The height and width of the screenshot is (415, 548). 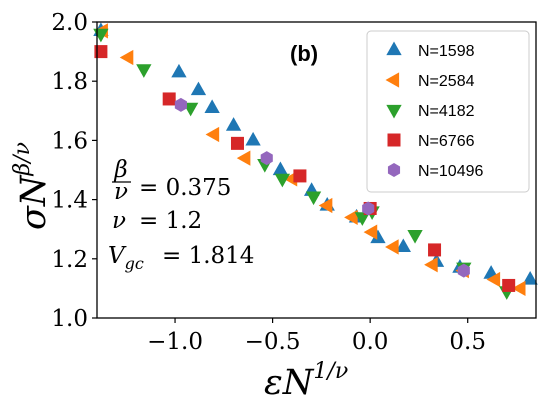 I want to click on legend-entry: N=10496, so click(x=435, y=171).